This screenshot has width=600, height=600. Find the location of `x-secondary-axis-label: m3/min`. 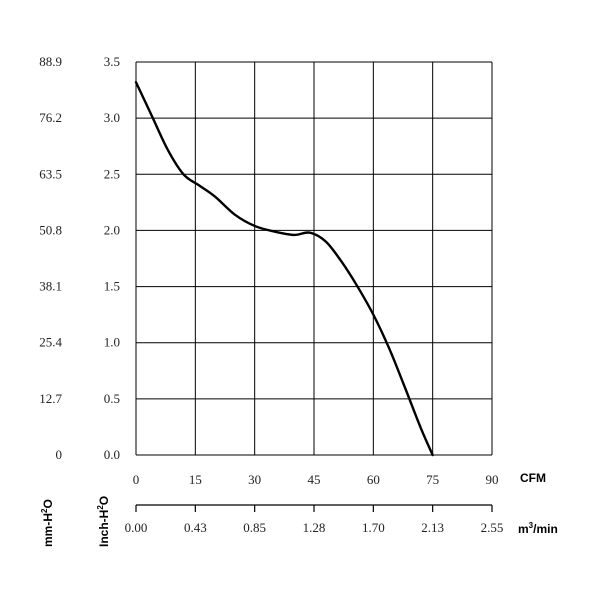

x-secondary-axis-label: m3/min is located at coordinates (538, 528).